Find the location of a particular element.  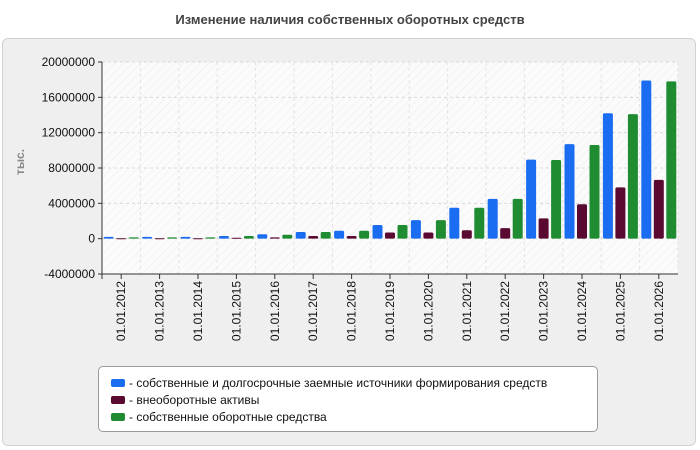

x-tick-label: 01.01.2017 is located at coordinates (313, 311).